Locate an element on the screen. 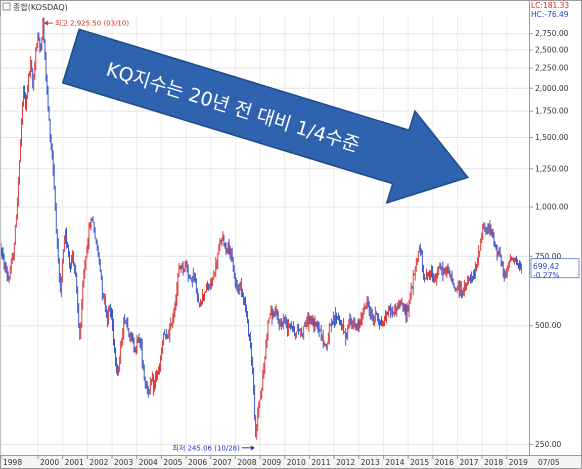 This screenshot has height=469, width=582. x-tick-label: 2006 is located at coordinates (197, 462).